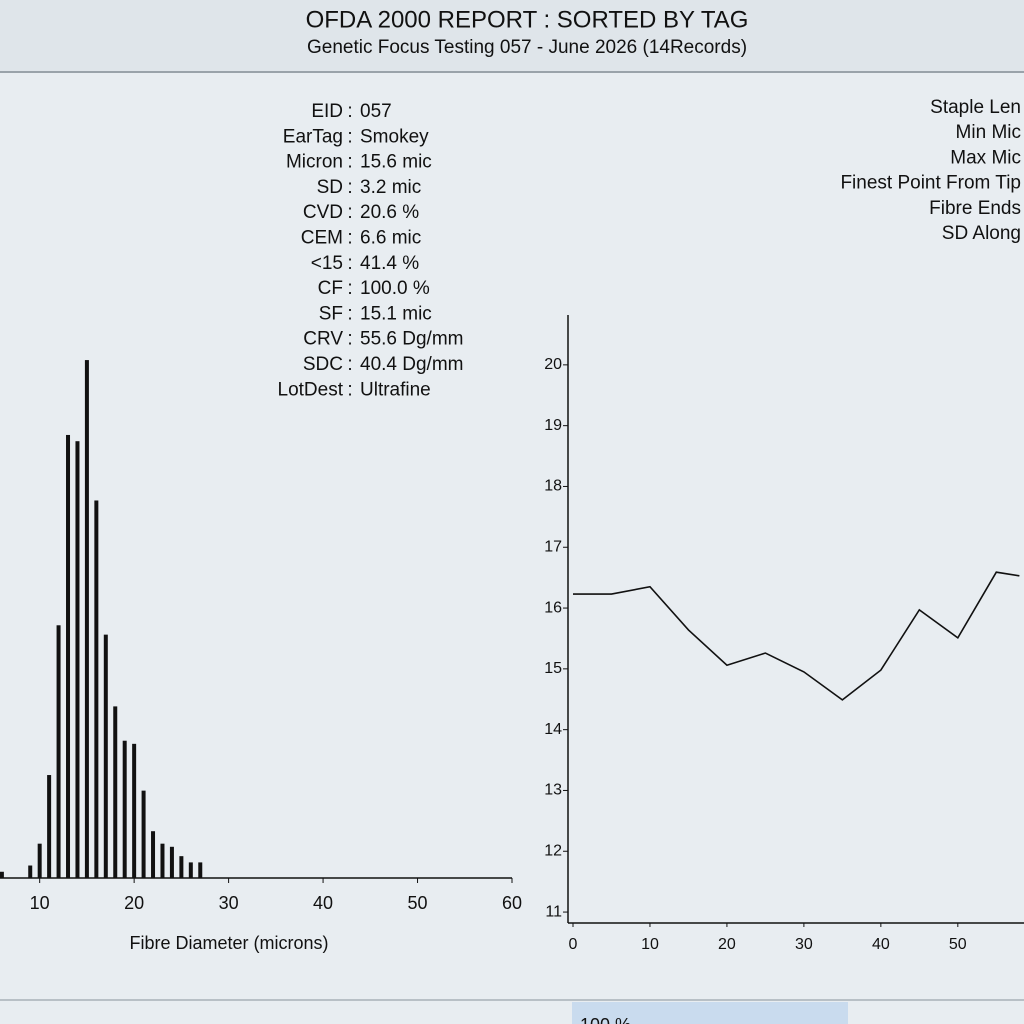 The height and width of the screenshot is (1024, 1024). I want to click on stat-value: Ultrafine, so click(395, 389).